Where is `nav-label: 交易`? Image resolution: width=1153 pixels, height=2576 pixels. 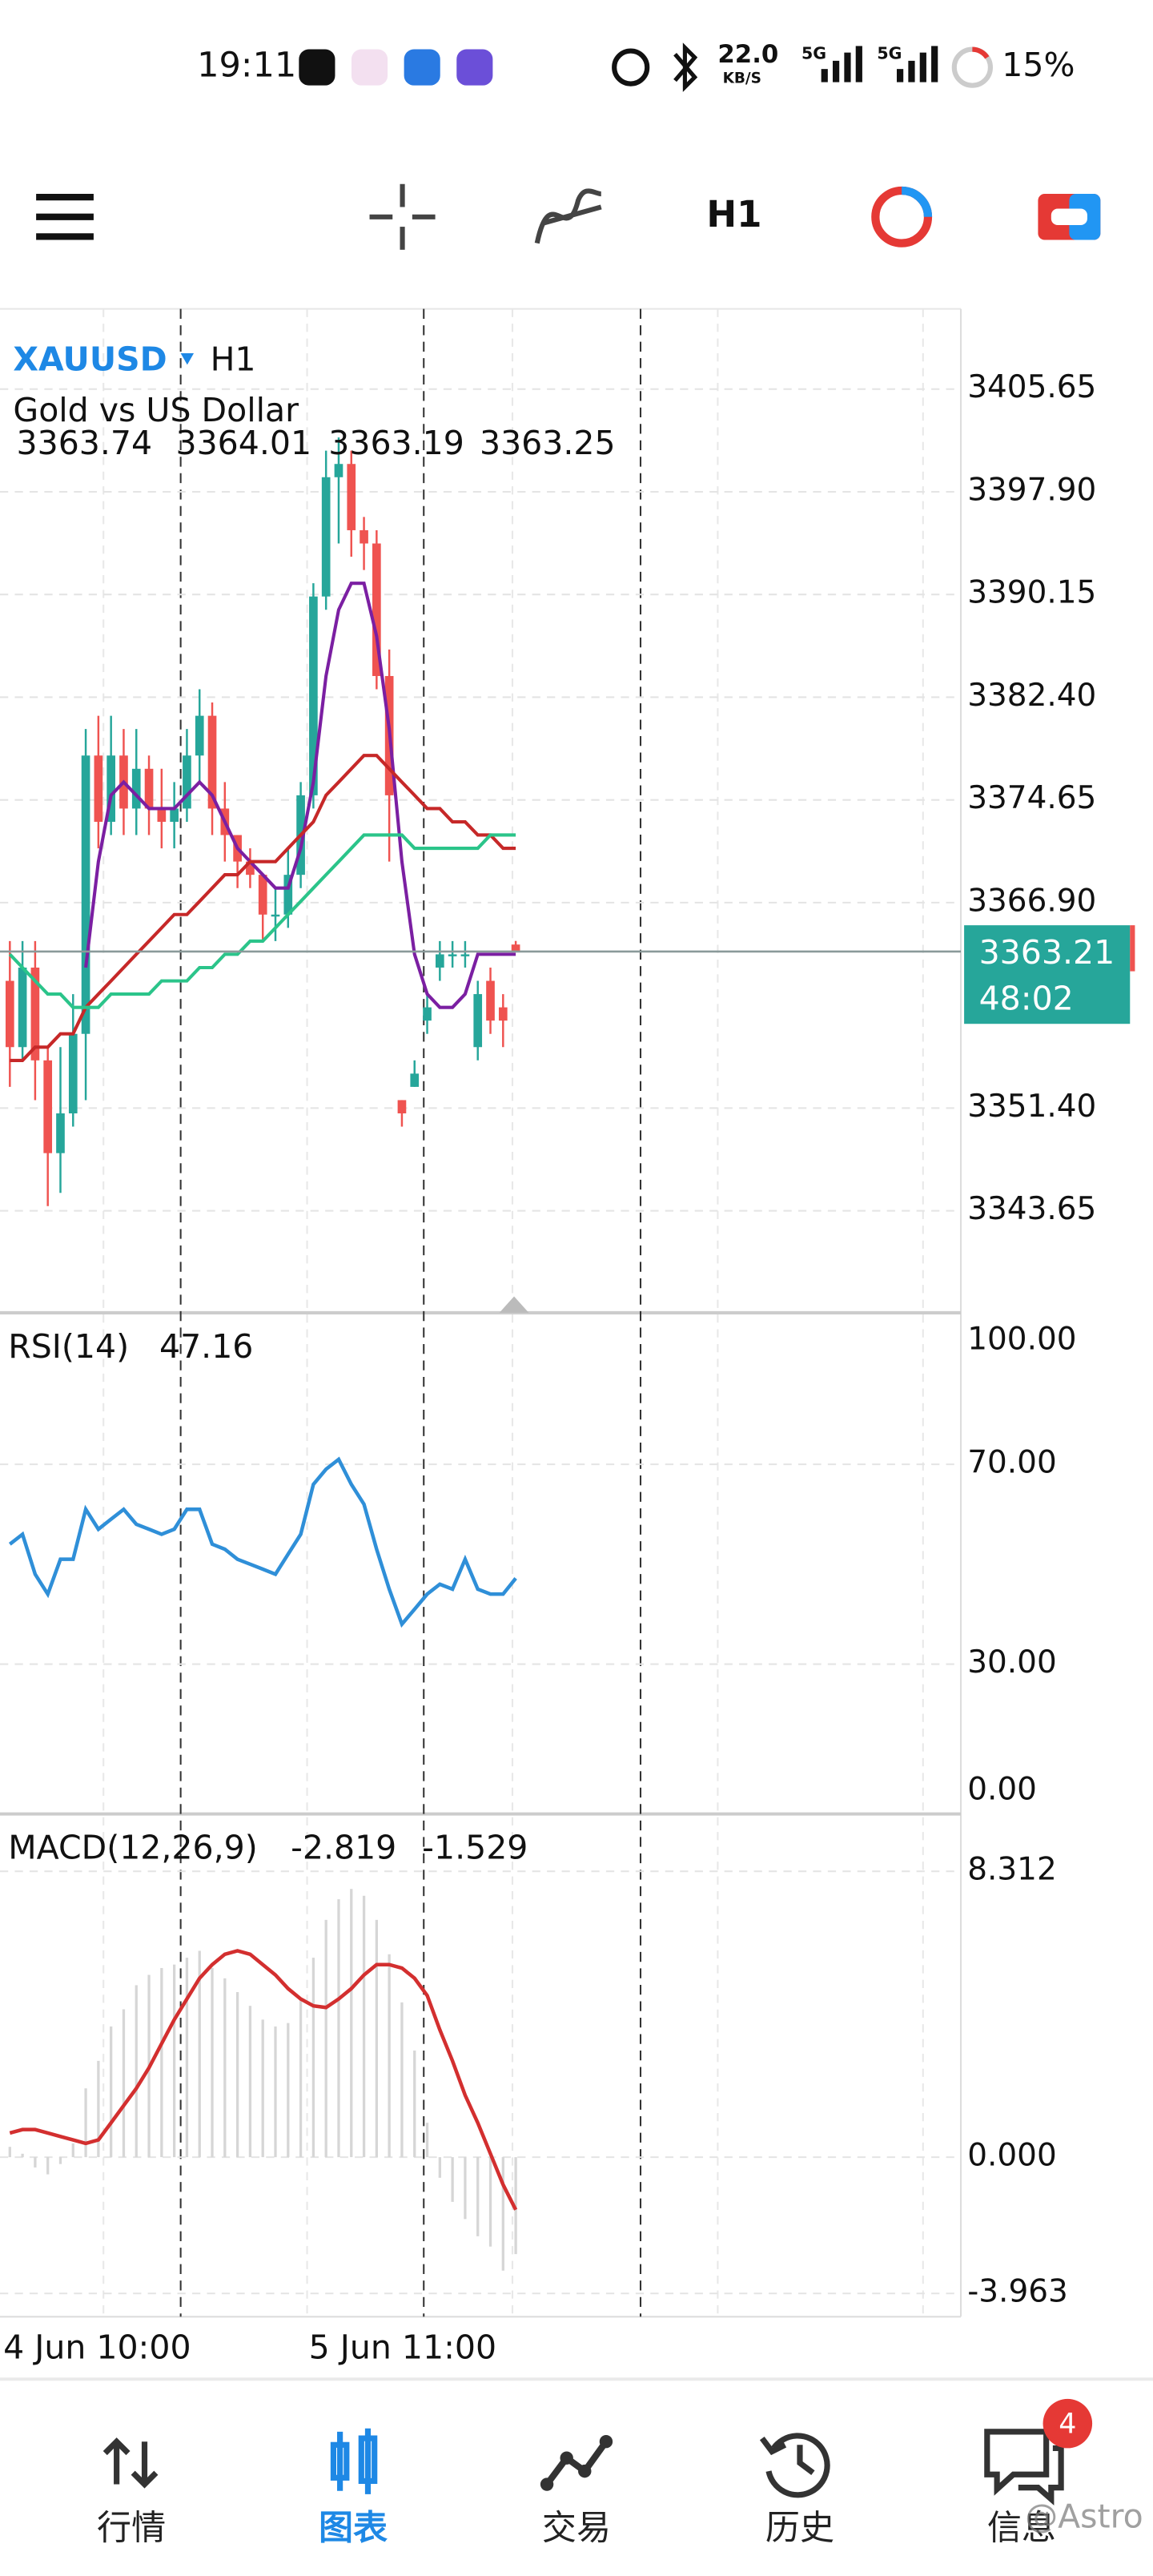
nav-label: 交易 is located at coordinates (576, 2528).